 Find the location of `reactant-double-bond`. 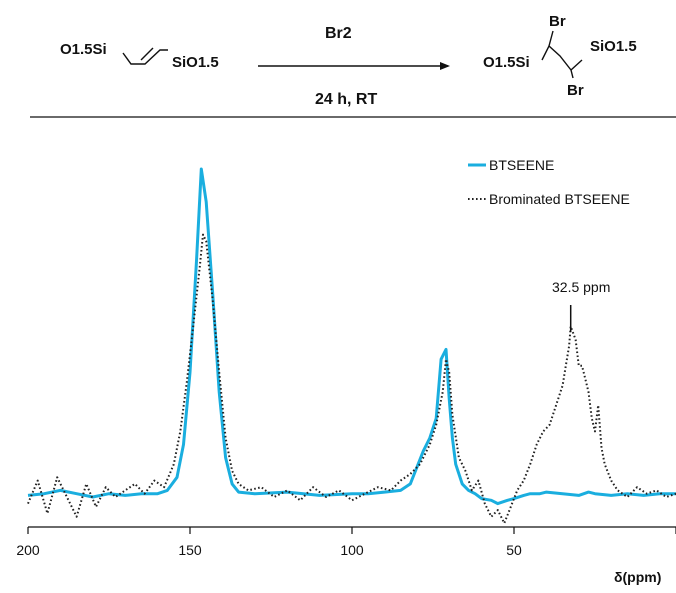

reactant-double-bond is located at coordinates (147, 54).